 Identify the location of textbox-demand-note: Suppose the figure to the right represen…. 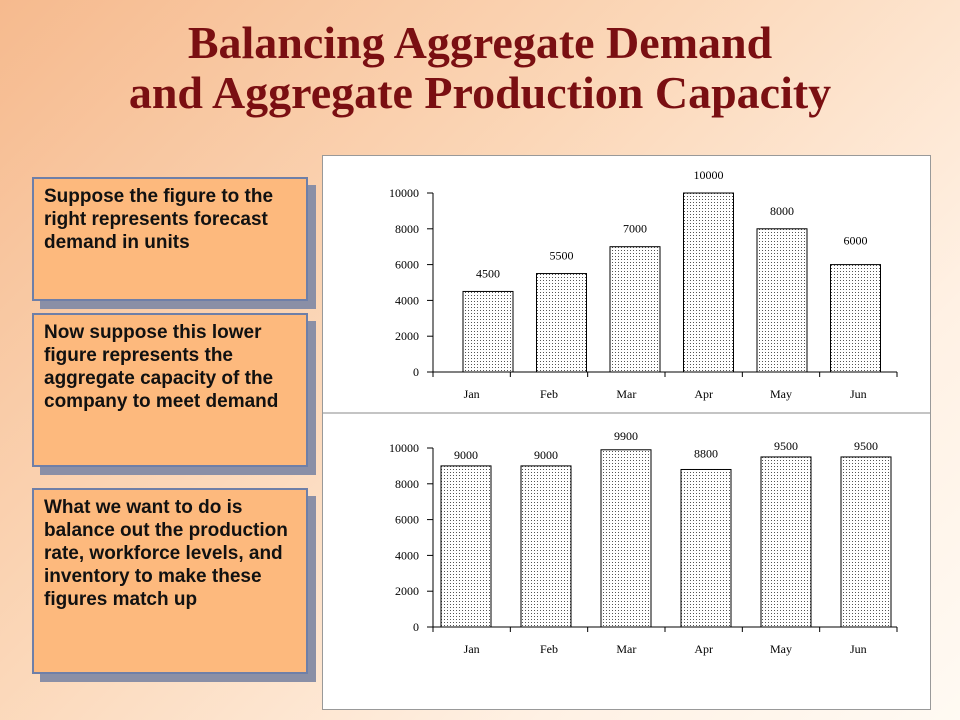
(170, 239).